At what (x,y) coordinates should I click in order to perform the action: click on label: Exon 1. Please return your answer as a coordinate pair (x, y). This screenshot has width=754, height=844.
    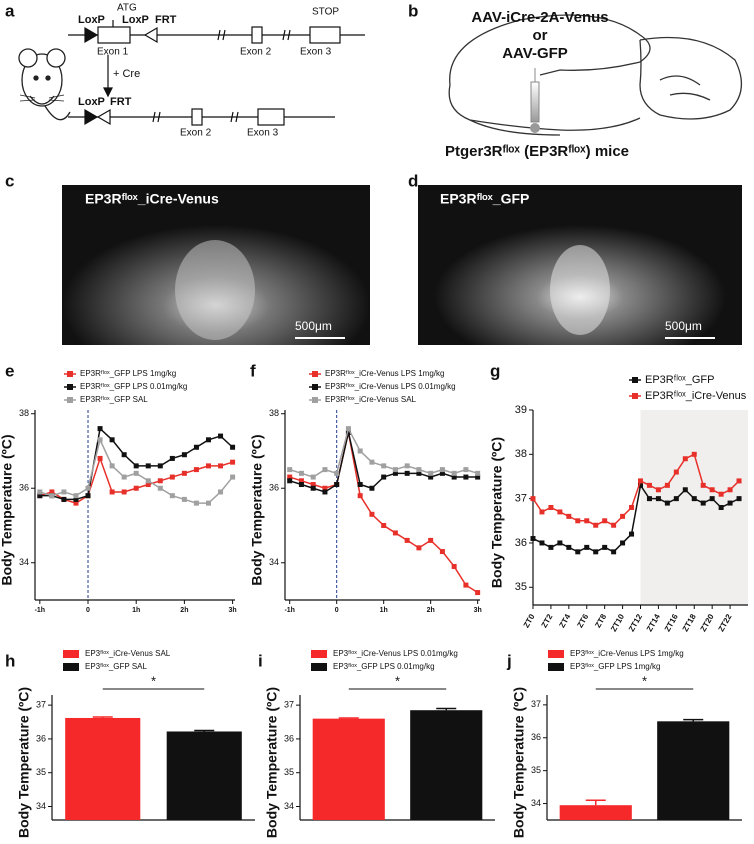
    Looking at the image, I should click on (113, 52).